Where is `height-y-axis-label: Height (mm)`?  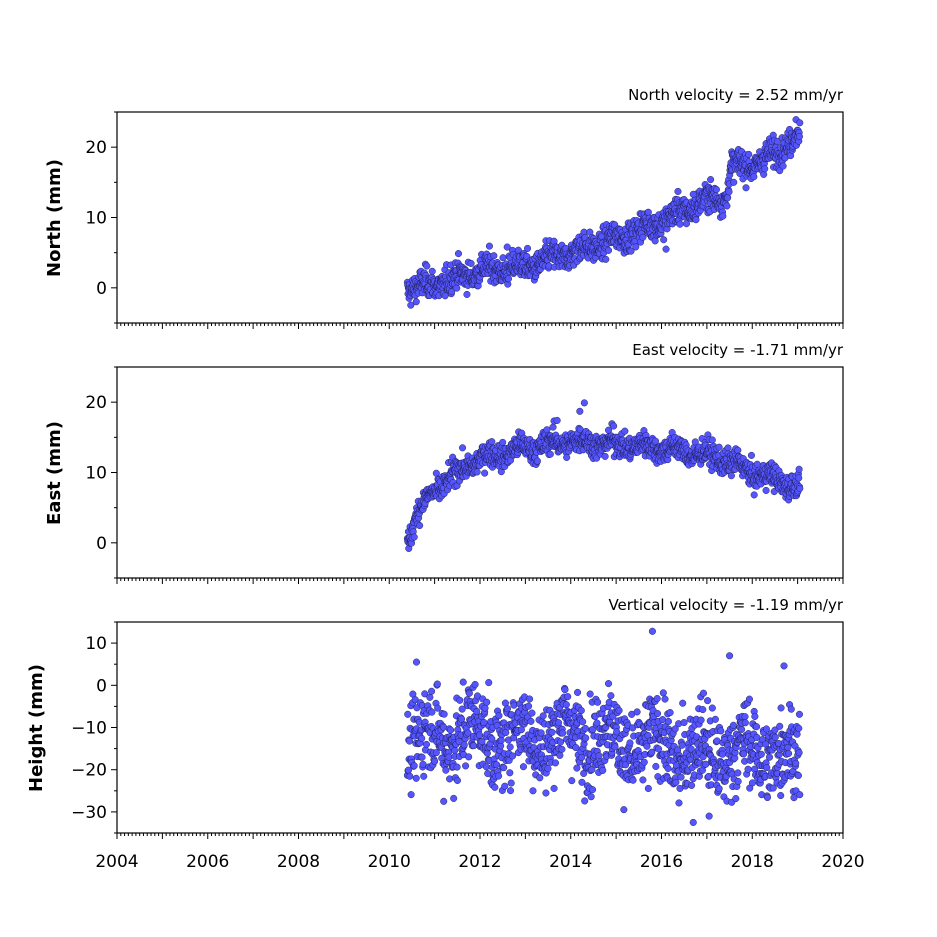 height-y-axis-label: Height (mm) is located at coordinates (36, 728).